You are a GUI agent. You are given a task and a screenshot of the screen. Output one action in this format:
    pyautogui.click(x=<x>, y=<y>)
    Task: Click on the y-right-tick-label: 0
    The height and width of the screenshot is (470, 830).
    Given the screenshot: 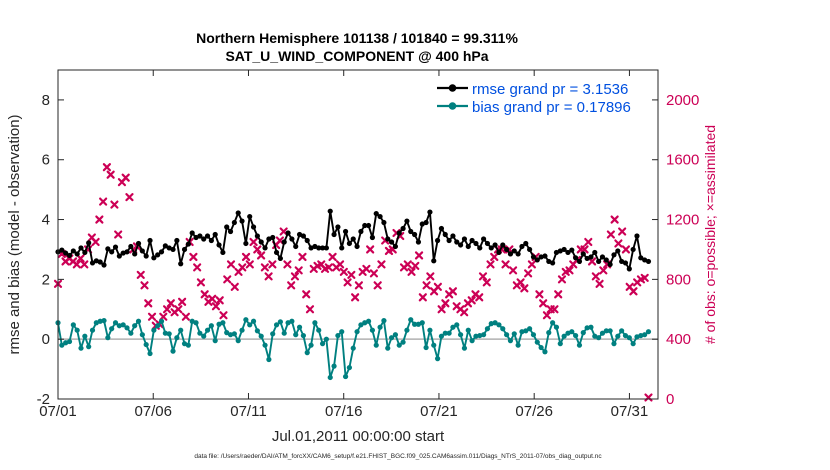 What is the action you would take?
    pyautogui.click(x=670, y=399)
    